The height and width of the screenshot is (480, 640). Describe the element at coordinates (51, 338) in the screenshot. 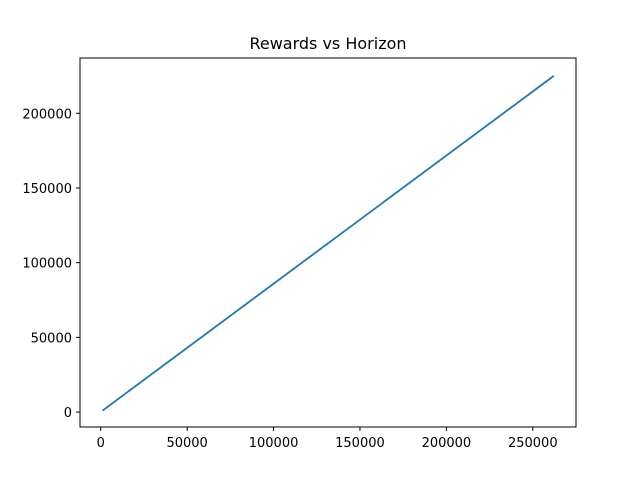

I see `y-tick-label: 50000` at that location.